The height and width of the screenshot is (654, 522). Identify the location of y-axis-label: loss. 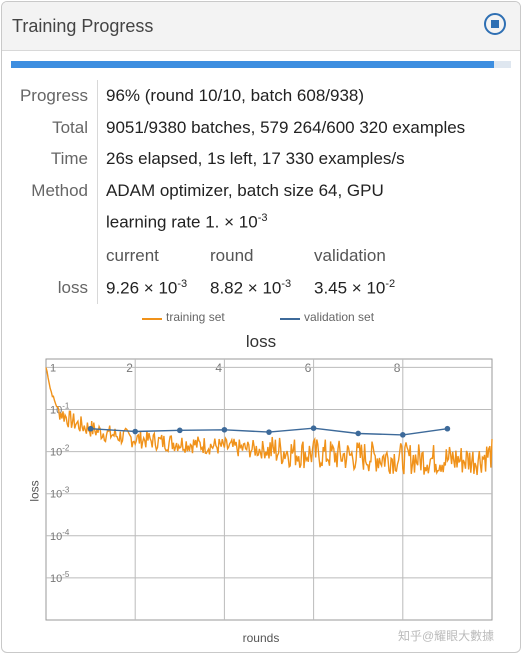
(34, 491).